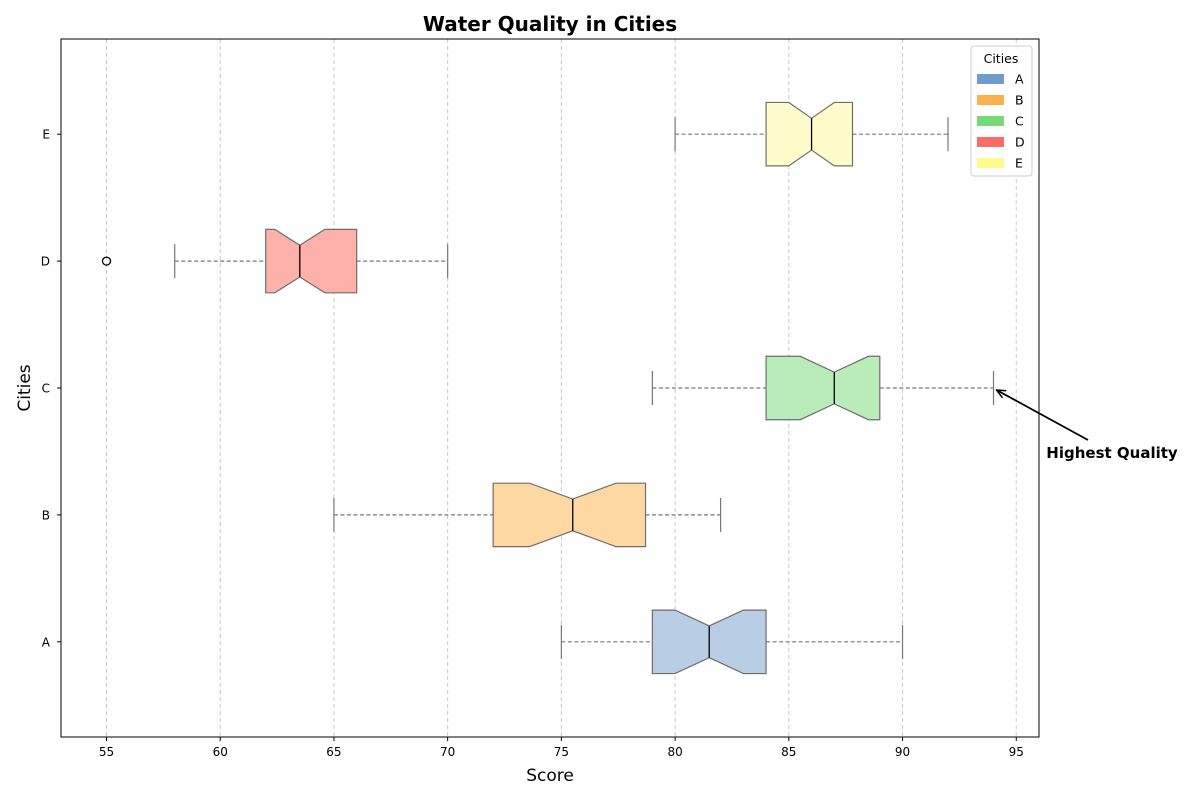 The width and height of the screenshot is (1200, 800). I want to click on legend-label: B, so click(1019, 100).